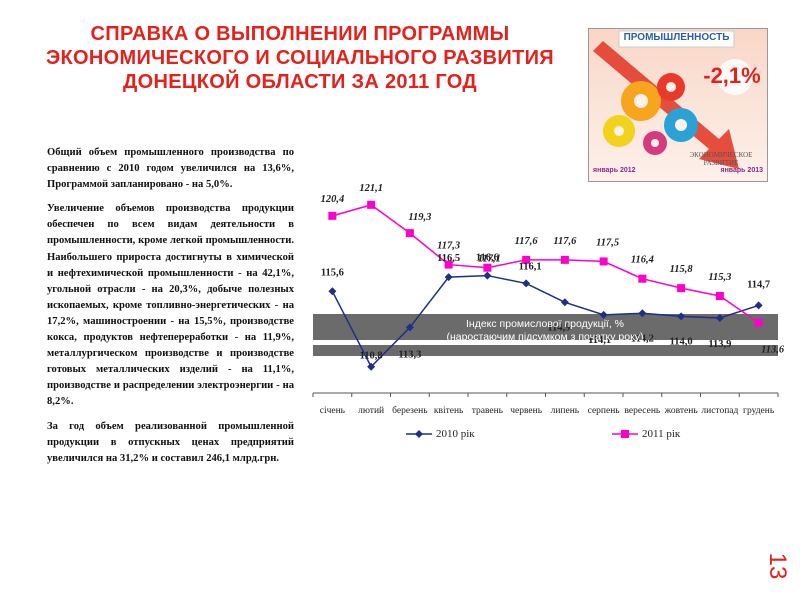 This screenshot has width=800, height=600. Describe the element at coordinates (681, 341) in the screenshot. I see `data-label: 114,0` at that location.